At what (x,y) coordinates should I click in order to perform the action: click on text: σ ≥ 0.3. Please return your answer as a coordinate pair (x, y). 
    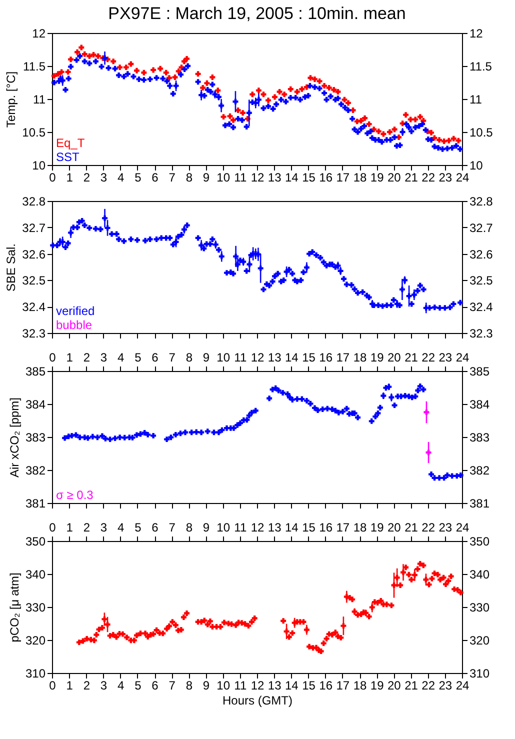
    Looking at the image, I should click on (75, 495).